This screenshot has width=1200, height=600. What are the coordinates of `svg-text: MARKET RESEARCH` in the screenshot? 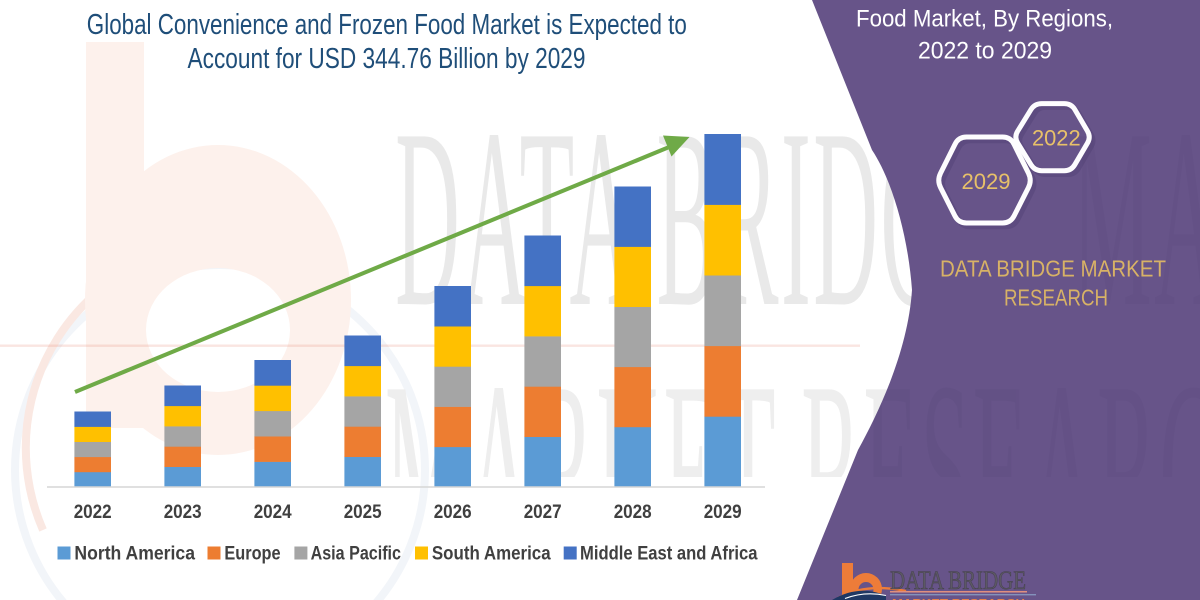 It's located at (958, 599).